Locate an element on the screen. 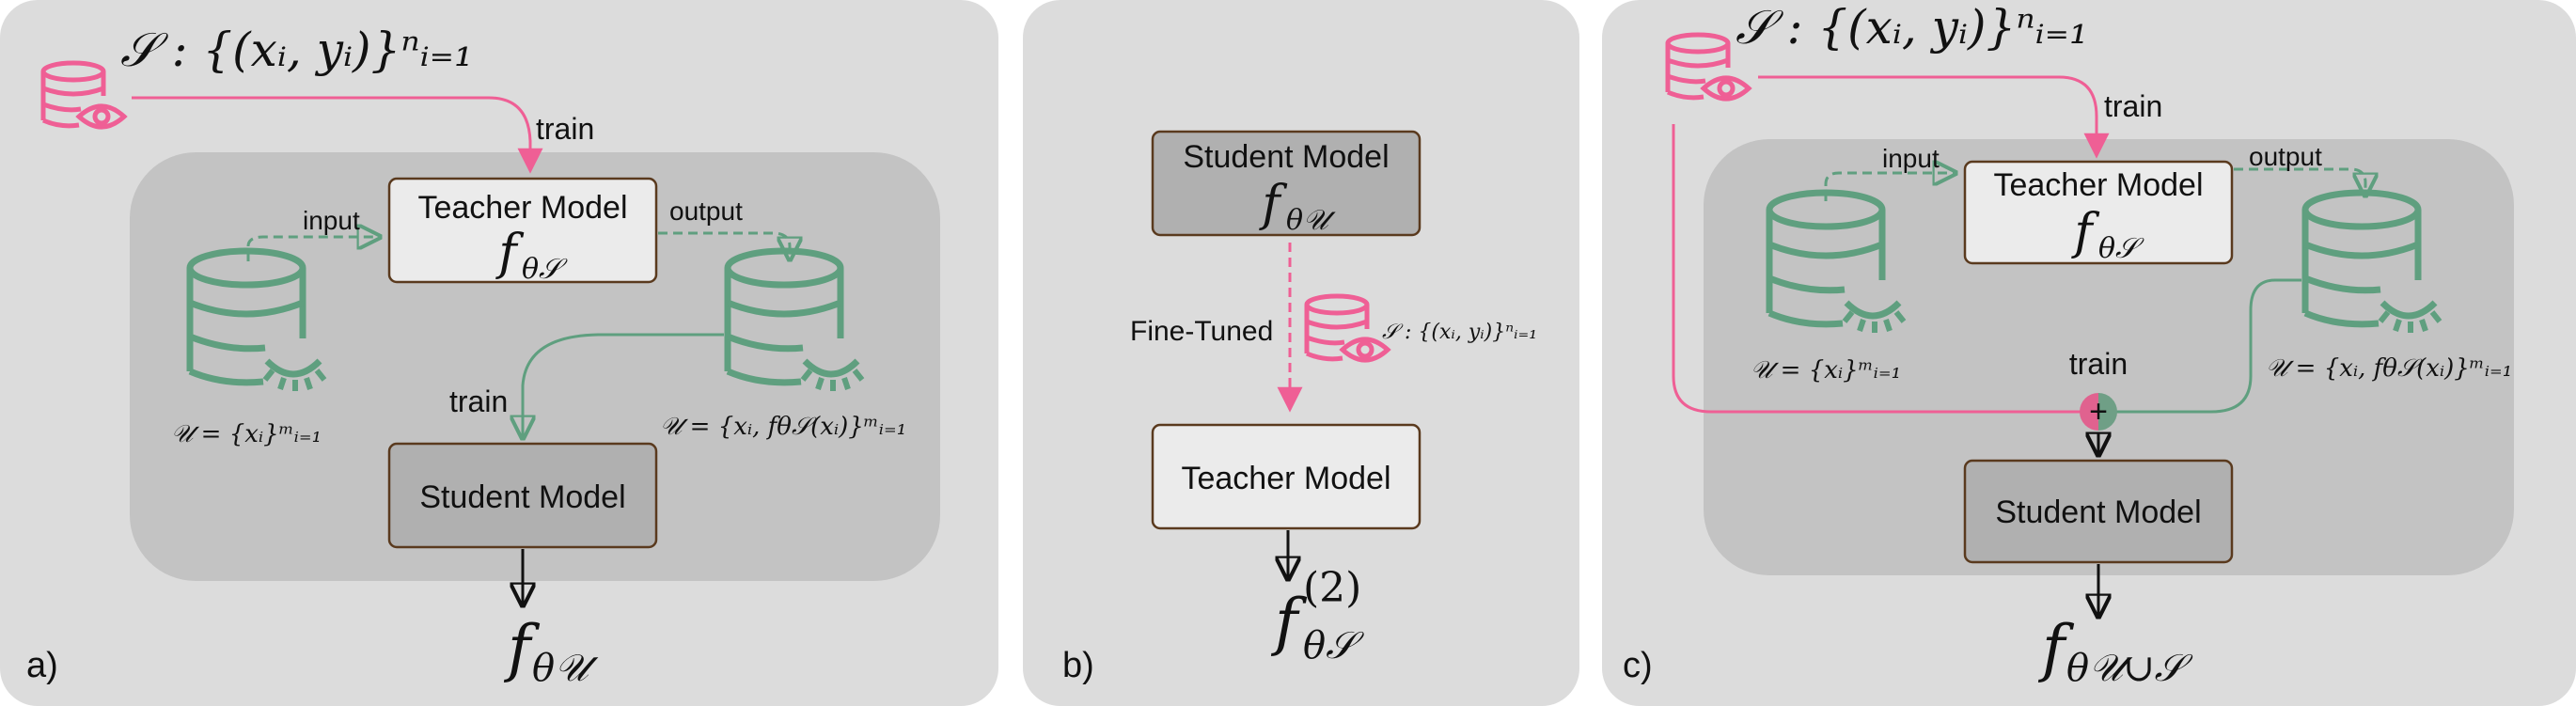  c-pseudo-labeled-dataset-label: 𝒰 = {xᵢ, fθ𝒮(xᵢ)}ᵐᵢ₌₁ is located at coordinates (2389, 368).